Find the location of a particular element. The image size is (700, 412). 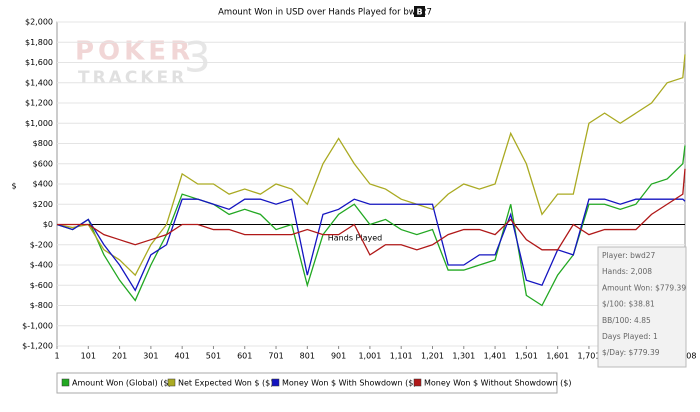

y-tick-label: $-400 is located at coordinates (41, 265).